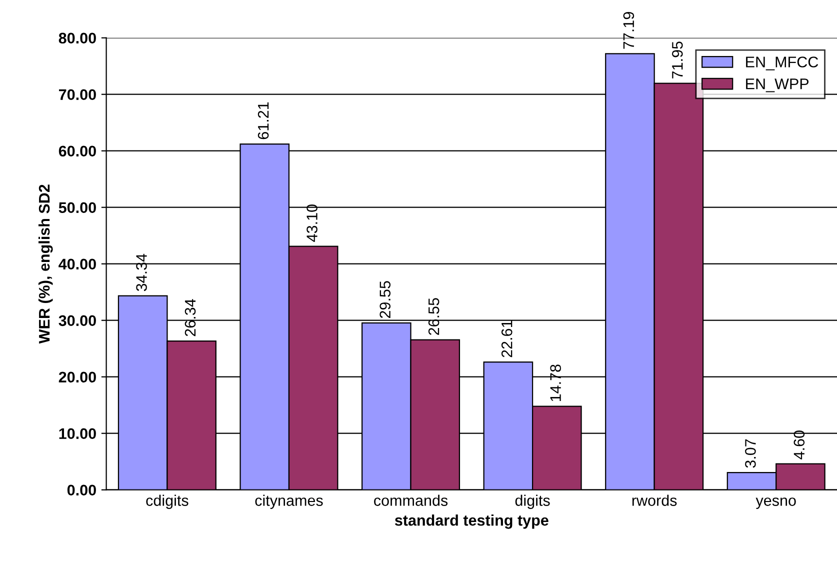  Describe the element at coordinates (77, 94) in the screenshot. I see `y-tick-label: 70.00` at that location.